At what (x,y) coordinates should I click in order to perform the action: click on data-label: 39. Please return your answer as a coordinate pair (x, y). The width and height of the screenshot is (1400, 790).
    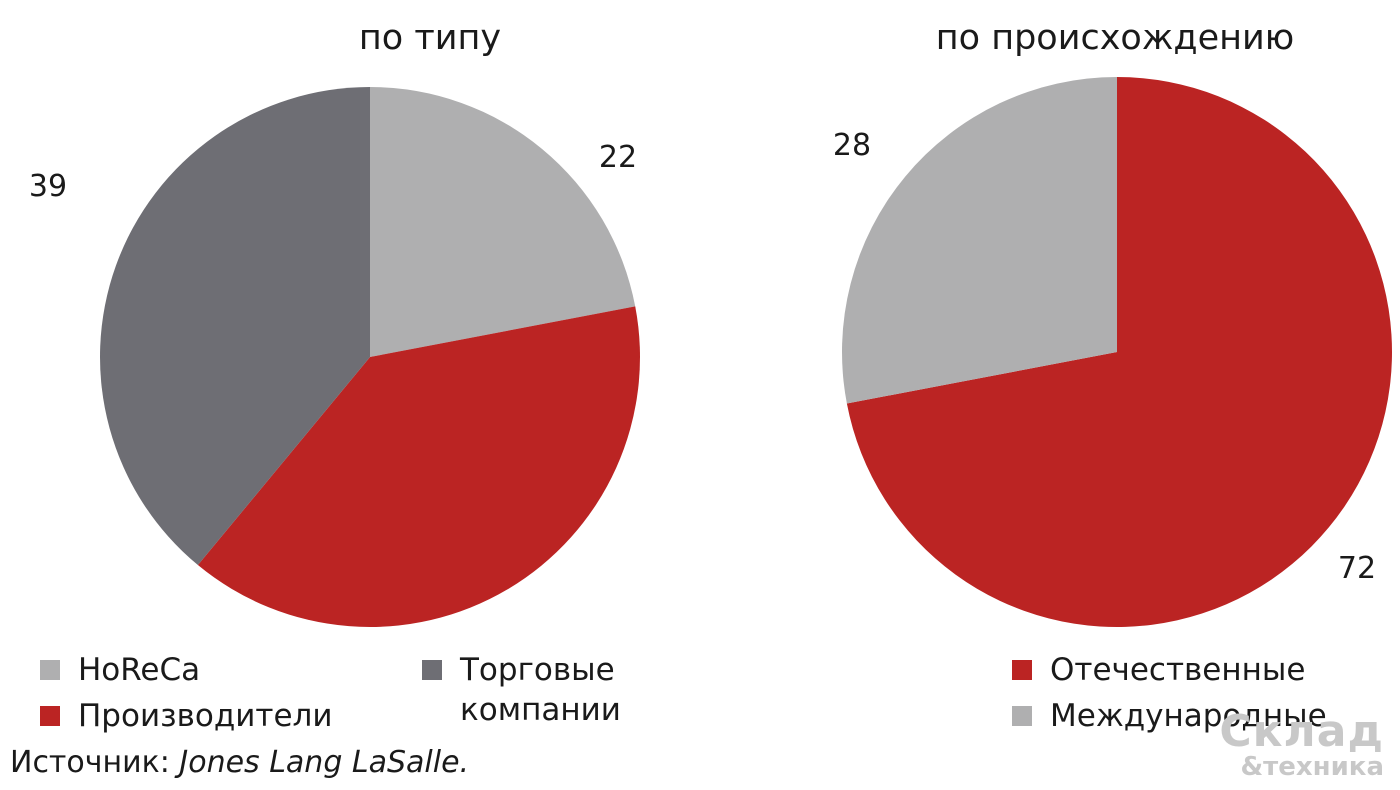
    Looking at the image, I should click on (48, 186).